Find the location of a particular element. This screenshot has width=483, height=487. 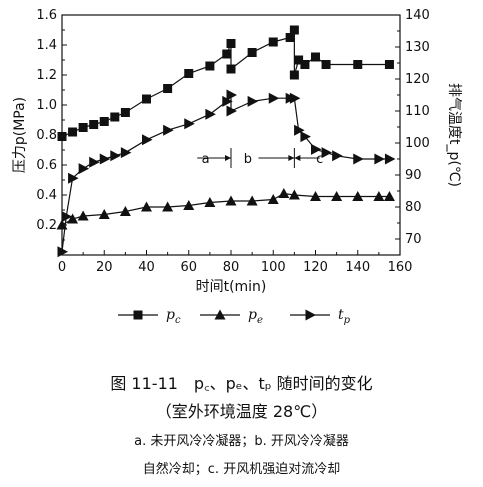

legend-marker-t_p is located at coordinates (310, 315).